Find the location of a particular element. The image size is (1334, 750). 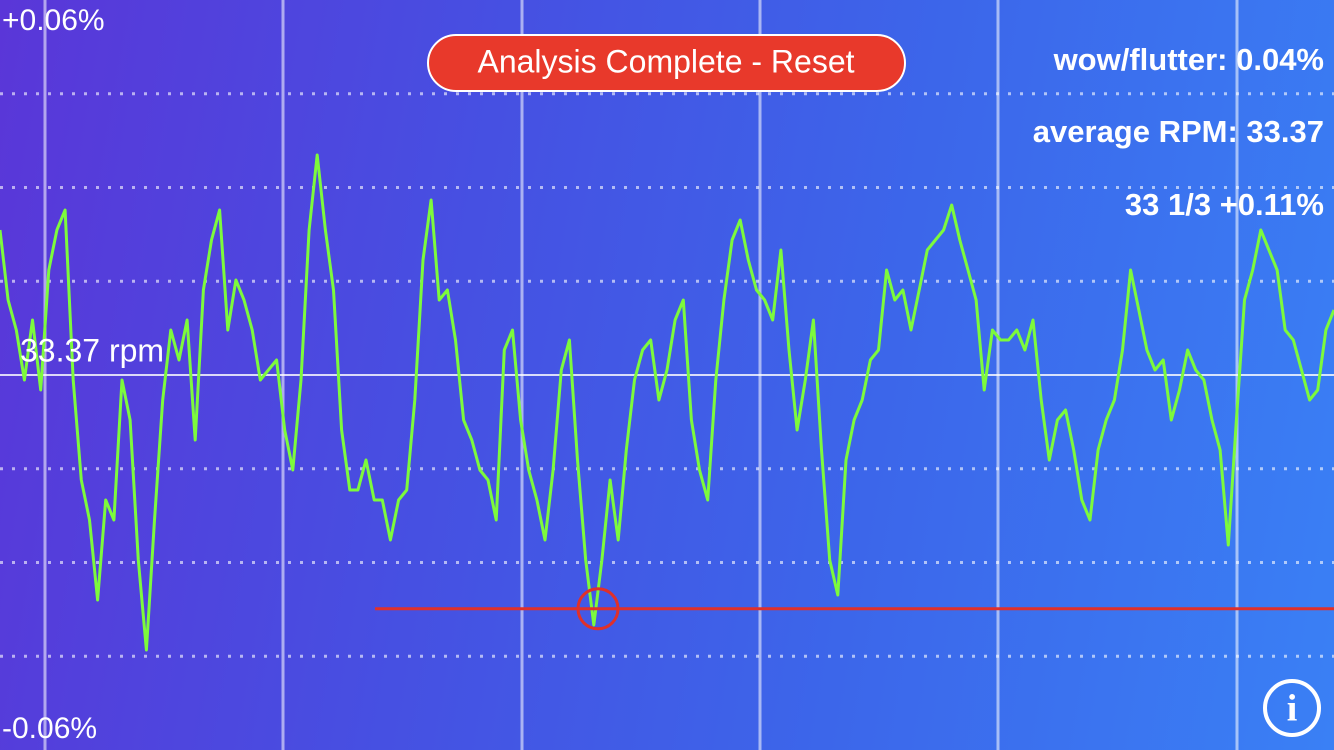

button-background is located at coordinates (666, 63).